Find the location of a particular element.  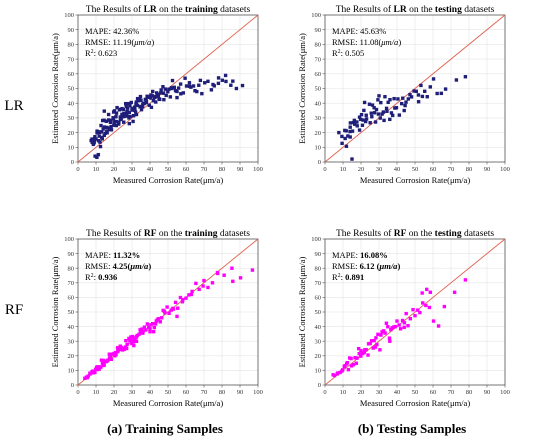

y-tick-label: 0 is located at coordinates (72, 385).